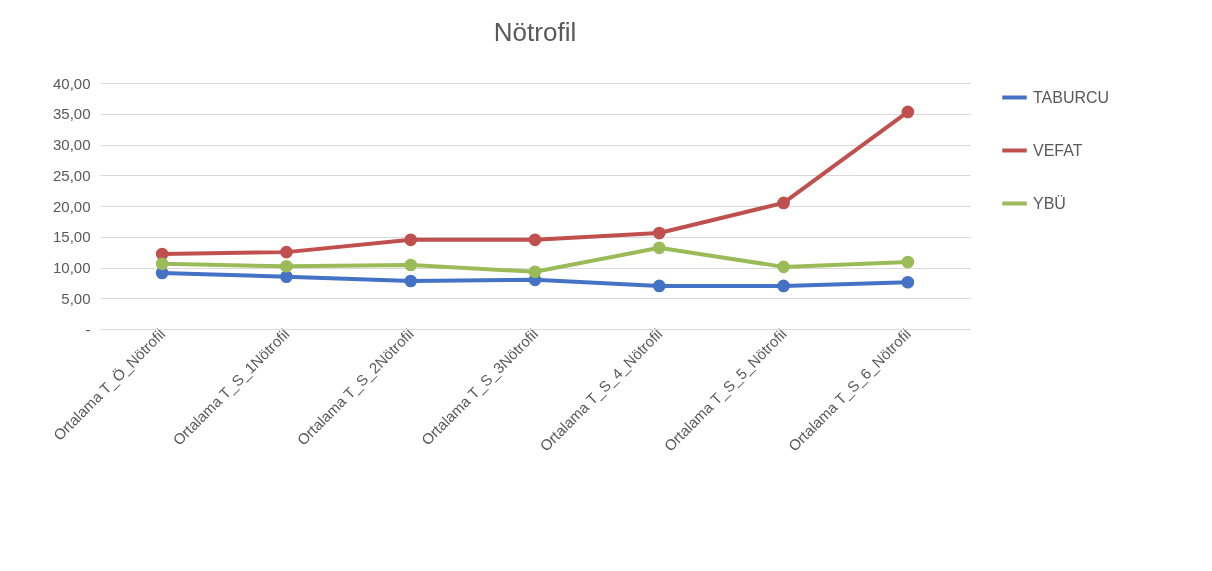 Image resolution: width=1212 pixels, height=571 pixels. What do you see at coordinates (71, 83) in the screenshot?
I see `y-tick-label: 40,00` at bounding box center [71, 83].